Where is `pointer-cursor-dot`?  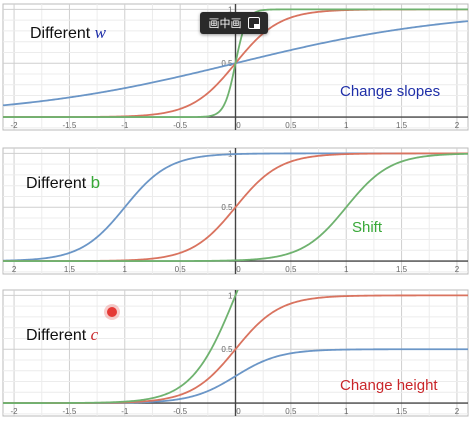
pointer-cursor-dot is located at coordinates (112, 312).